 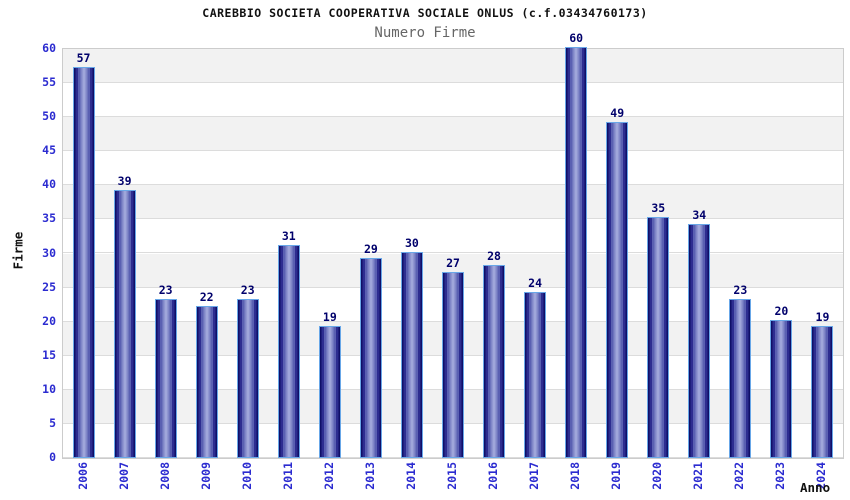 I want to click on bar-value-label: 22, so click(x=206, y=297).